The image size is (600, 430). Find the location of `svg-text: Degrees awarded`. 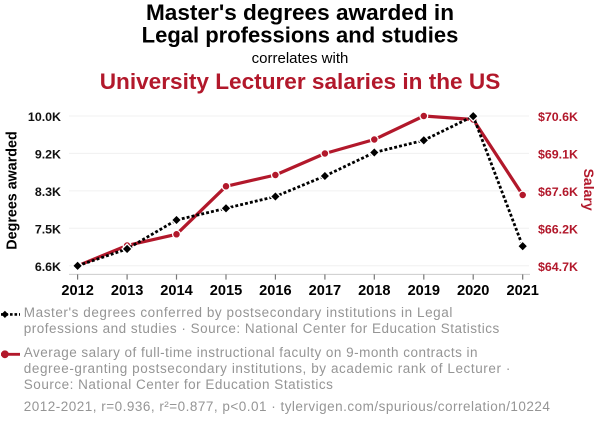

svg-text: Degrees awarded is located at coordinates (12, 190).